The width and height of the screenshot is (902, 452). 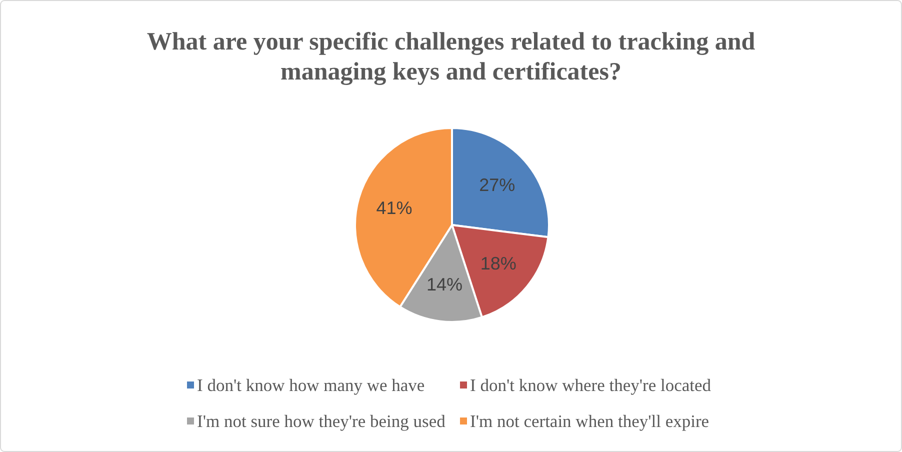 I want to click on chart-title: What are your specific challenges related to tracking and managing keys and certificates?, so click(x=451, y=57).